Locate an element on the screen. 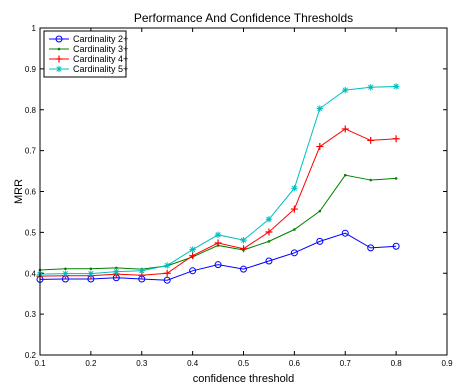 The width and height of the screenshot is (464, 385). y-tick-label: 0.2 is located at coordinates (31, 355).